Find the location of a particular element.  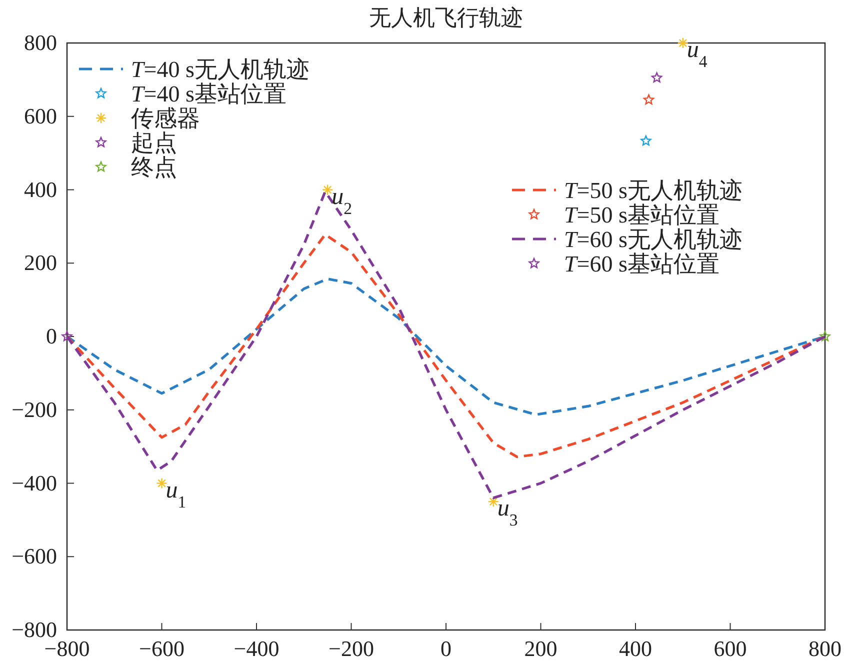

x-tick-label: 400 is located at coordinates (635, 648).